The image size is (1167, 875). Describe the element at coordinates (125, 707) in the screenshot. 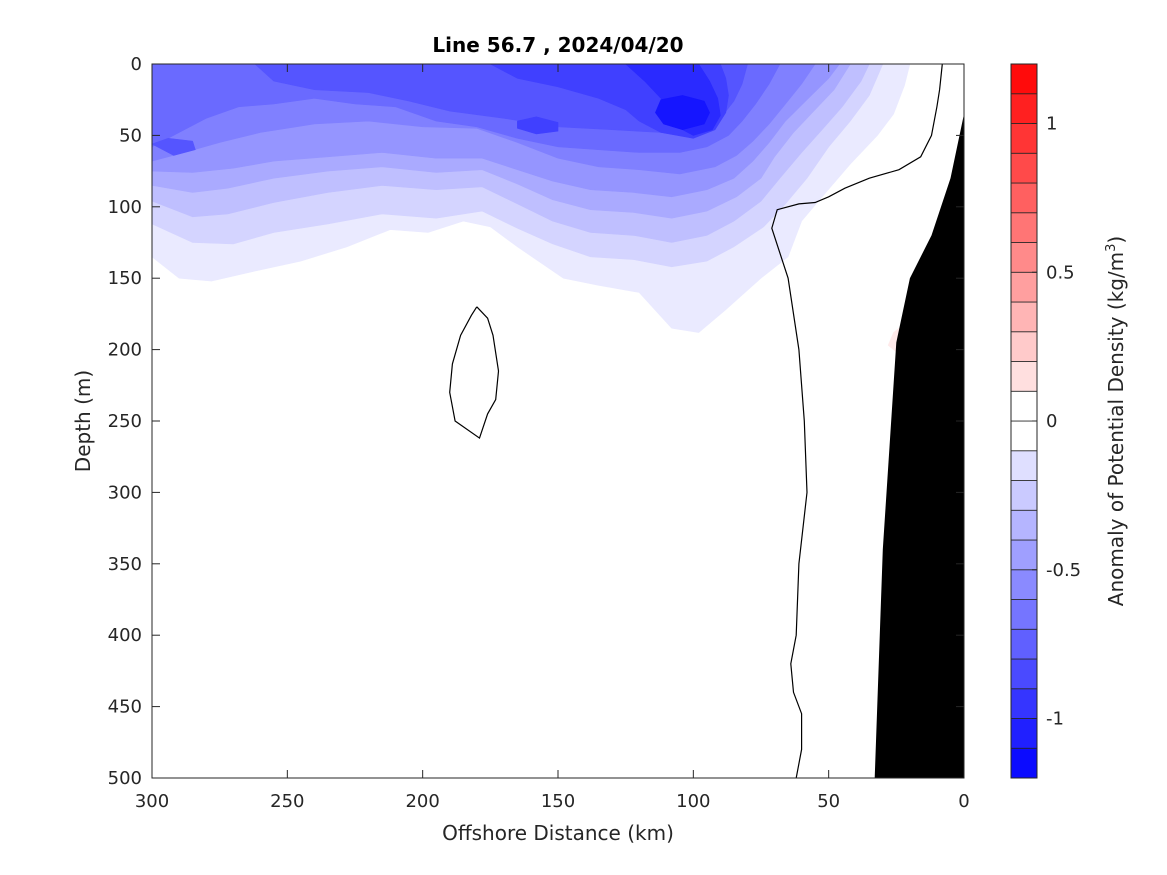

I see `y-tick-label: 450` at that location.